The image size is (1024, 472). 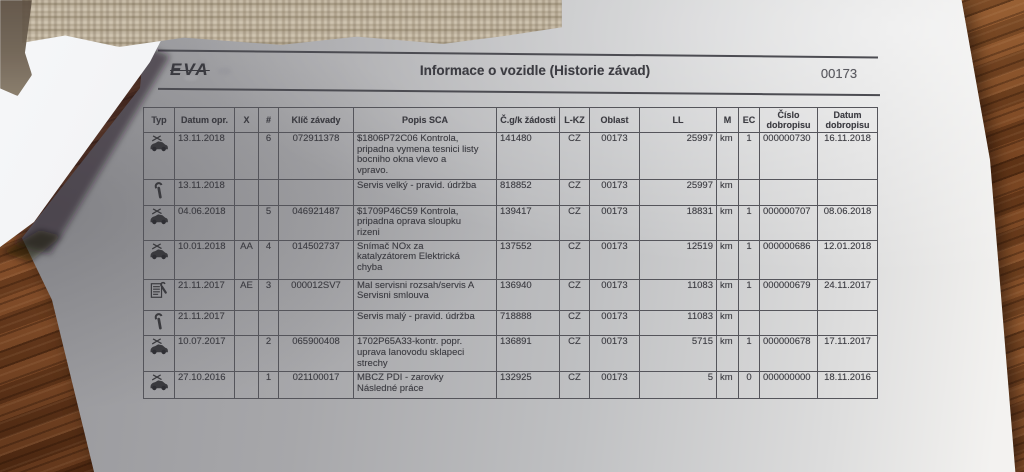 What do you see at coordinates (268, 354) in the screenshot?
I see `cell-num: 2` at bounding box center [268, 354].